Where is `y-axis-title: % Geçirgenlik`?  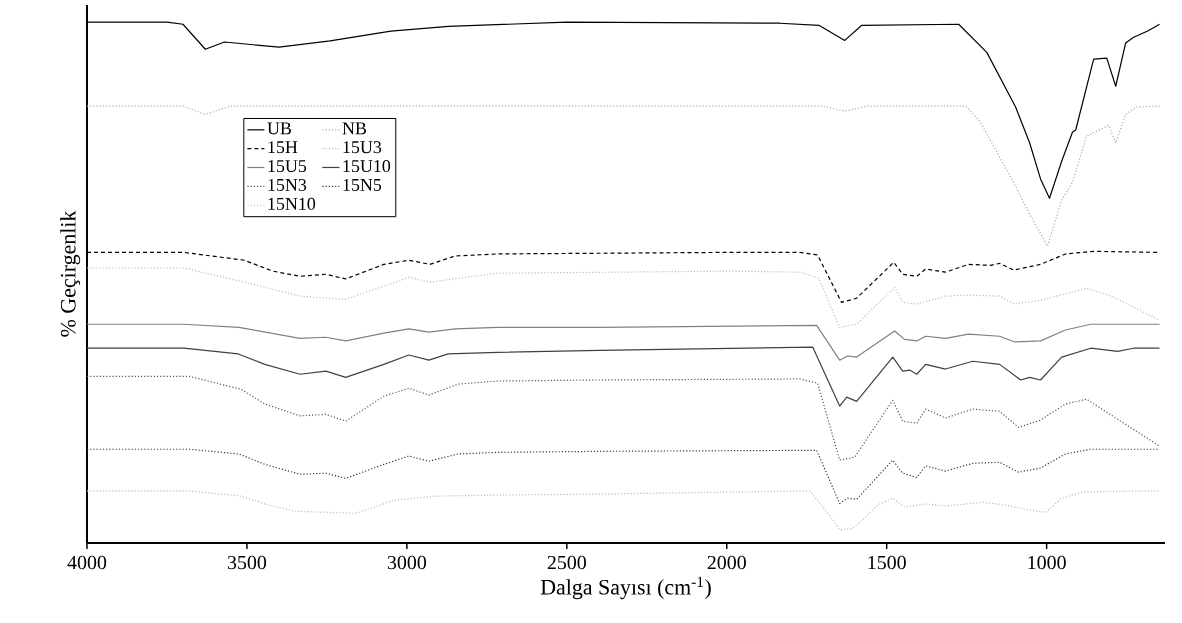 y-axis-title: % Geçirgenlik is located at coordinates (70, 273).